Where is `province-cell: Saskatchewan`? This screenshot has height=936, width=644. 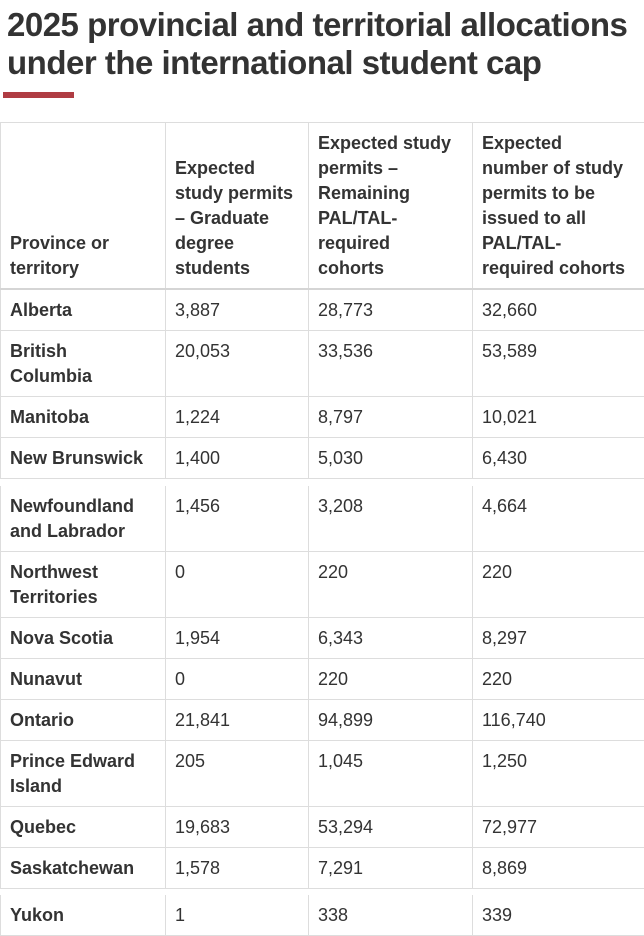 province-cell: Saskatchewan is located at coordinates (83, 867).